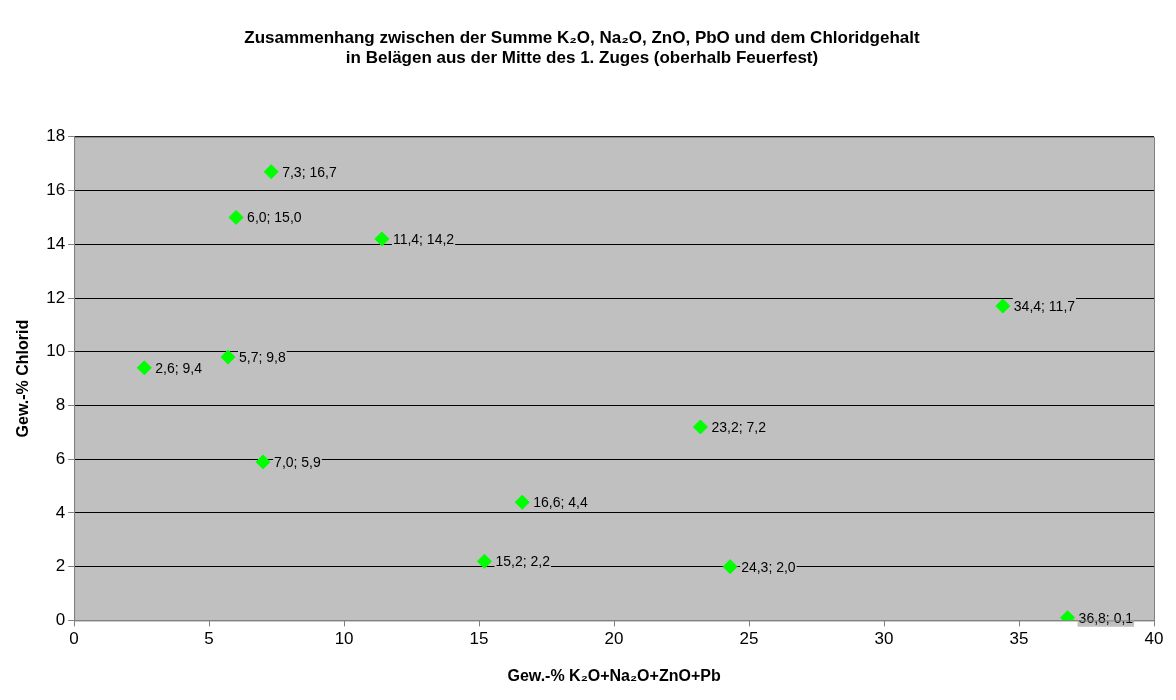 This screenshot has width=1176, height=700. What do you see at coordinates (423, 238) in the screenshot?
I see `data-label: 11,4; 14,2` at bounding box center [423, 238].